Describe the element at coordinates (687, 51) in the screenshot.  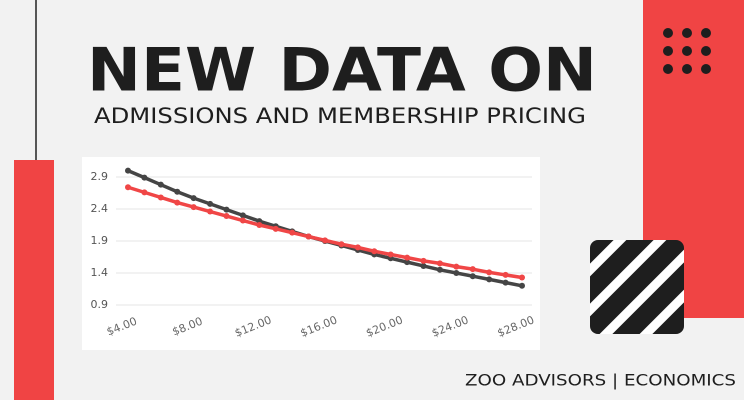
I see `dot-grid` at that location.